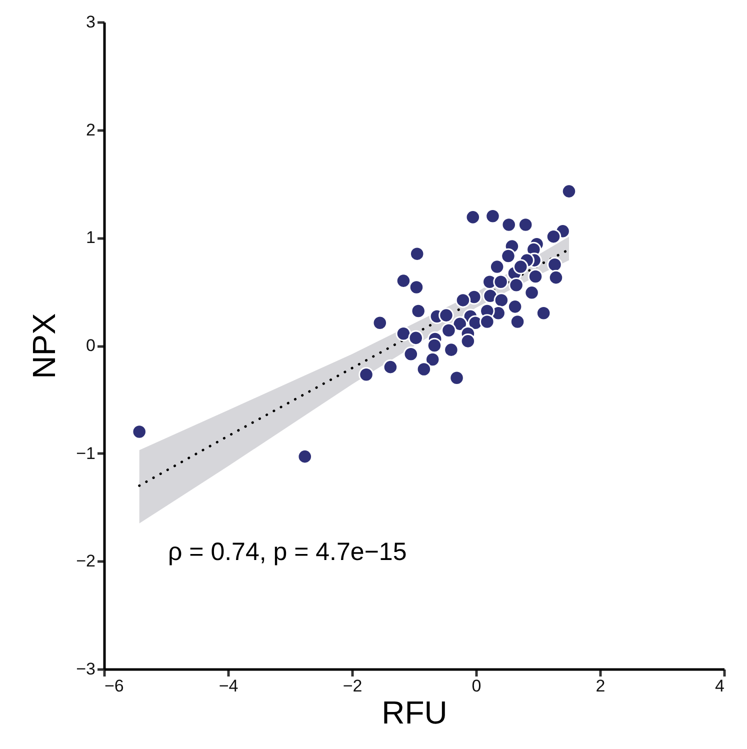 The width and height of the screenshot is (747, 749). I want to click on y-axis-title: NPX, so click(44, 346).